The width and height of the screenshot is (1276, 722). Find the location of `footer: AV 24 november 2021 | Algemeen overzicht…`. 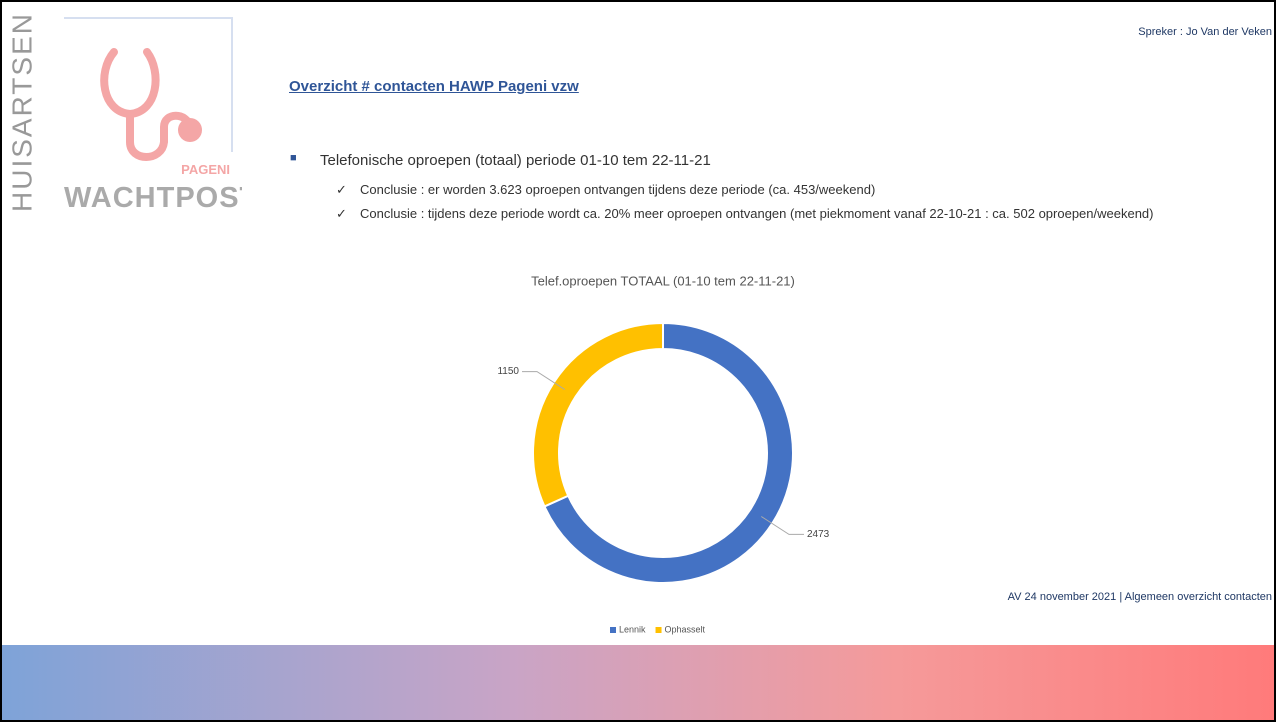

footer: AV 24 november 2021 | Algemeen overzicht… is located at coordinates (1139, 597).